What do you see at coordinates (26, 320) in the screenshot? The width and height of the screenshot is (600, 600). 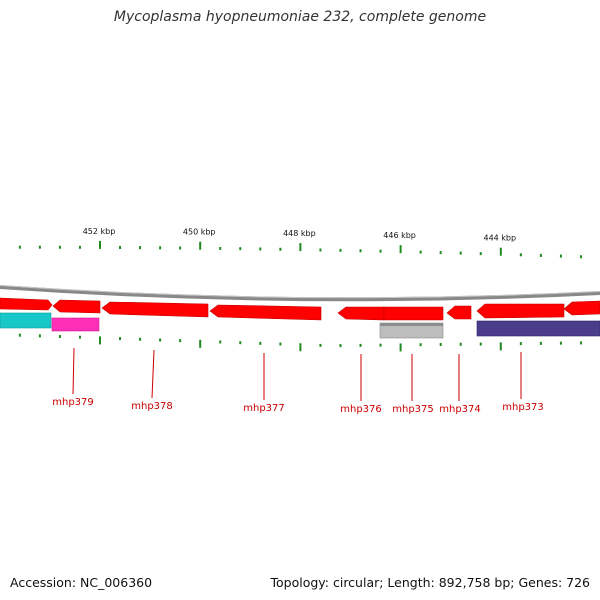 I see `feature-cyan` at bounding box center [26, 320].